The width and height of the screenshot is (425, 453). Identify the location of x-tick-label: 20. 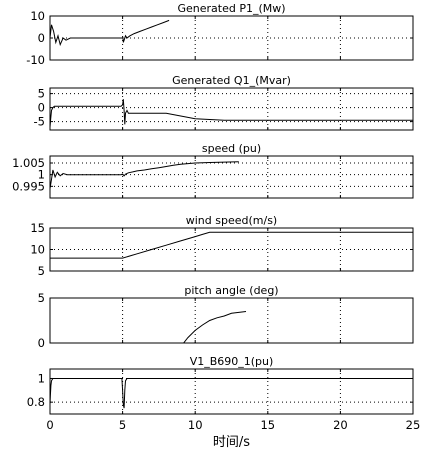
(340, 425).